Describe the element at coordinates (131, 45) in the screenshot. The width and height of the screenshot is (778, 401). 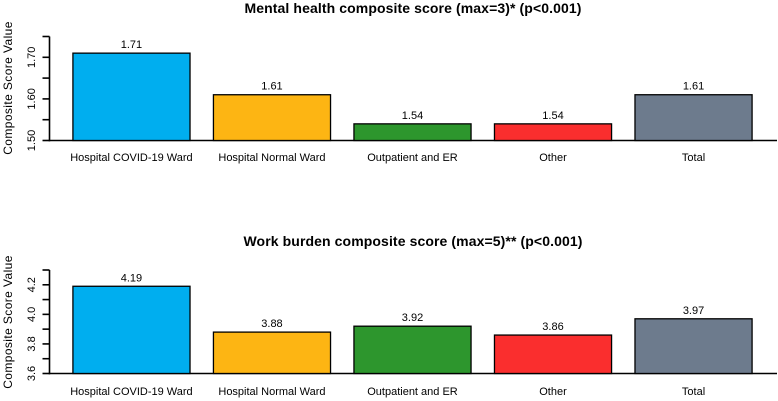
I see `bar-value-label: 1.71` at that location.